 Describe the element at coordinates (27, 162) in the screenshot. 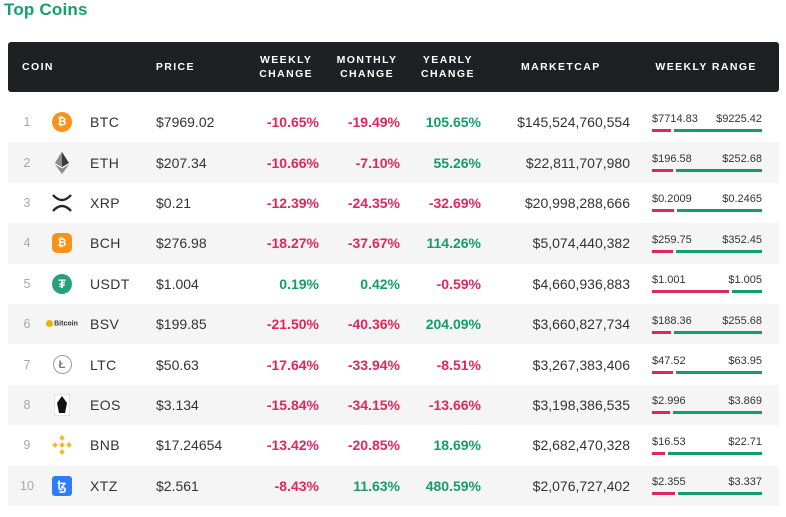

I see `coin-rank: 2` at that location.